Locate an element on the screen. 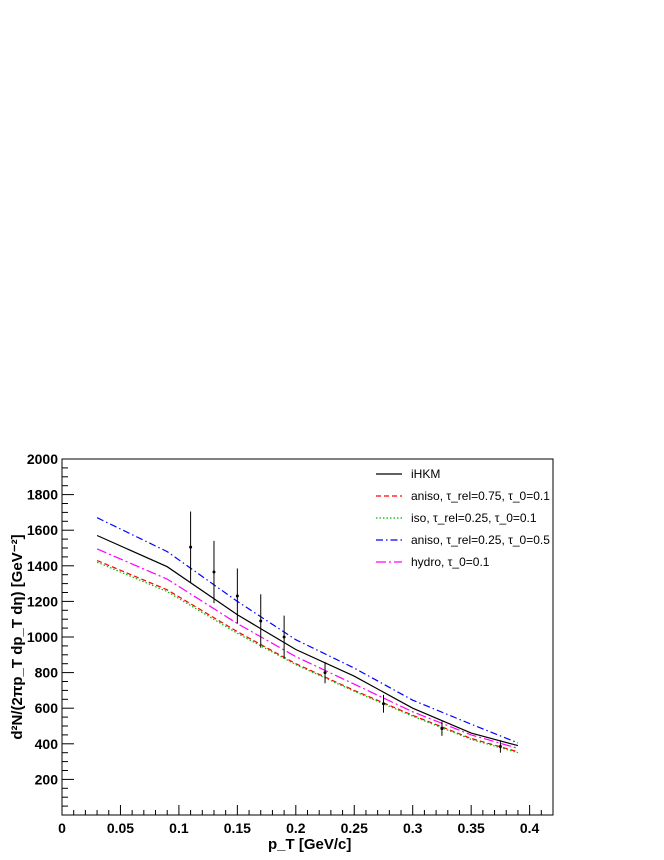  x-tick-label: 0 is located at coordinates (62, 828).